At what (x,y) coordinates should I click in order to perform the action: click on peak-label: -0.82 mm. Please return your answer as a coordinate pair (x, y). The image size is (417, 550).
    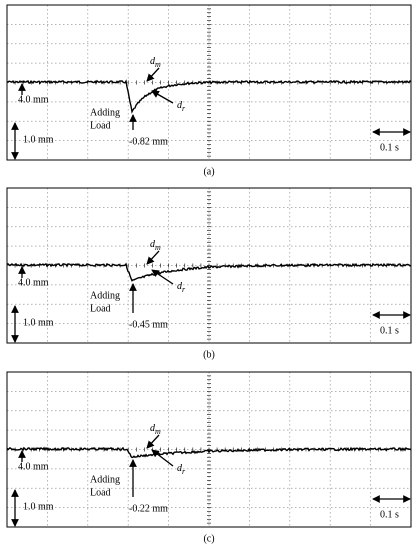
    Looking at the image, I should click on (148, 141).